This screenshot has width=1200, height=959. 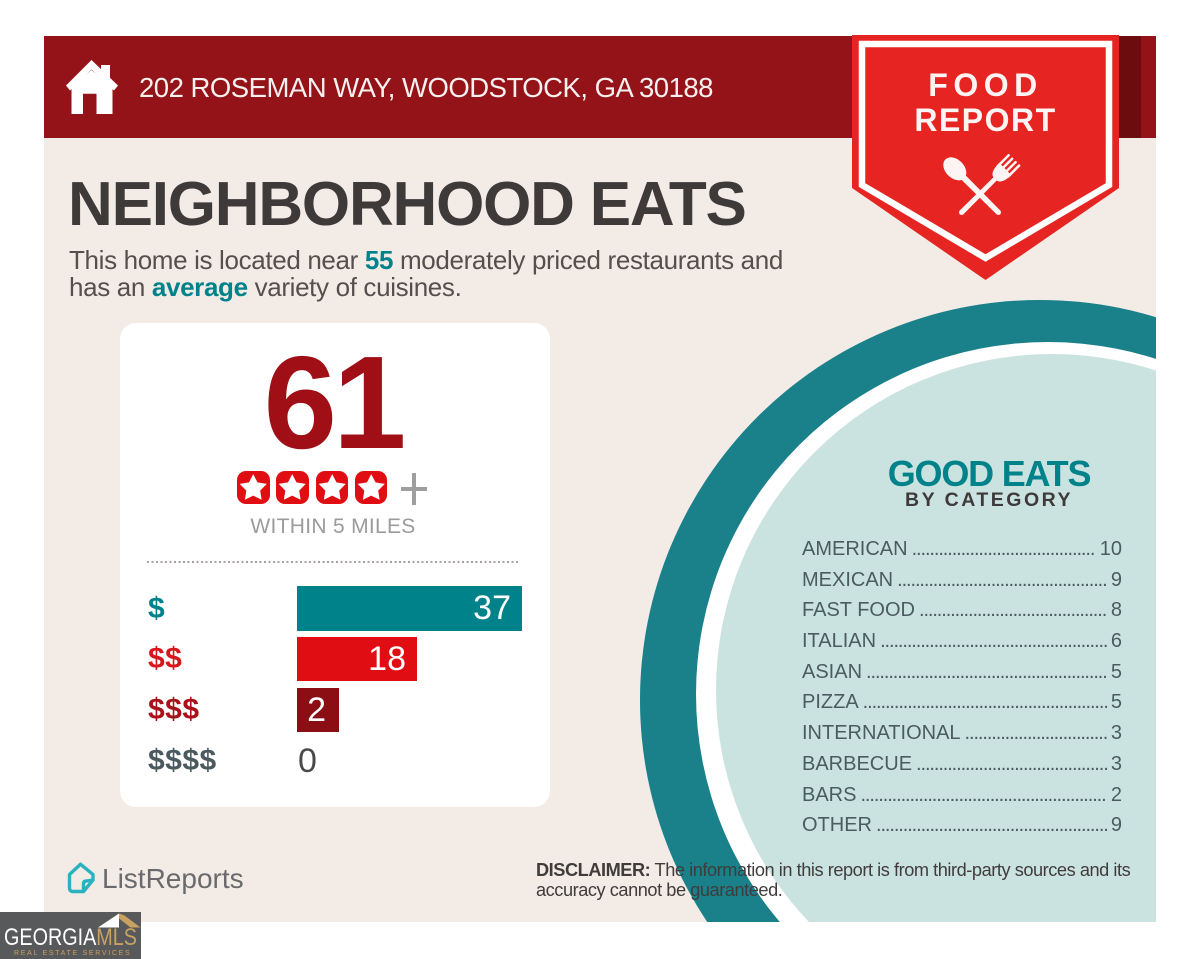 I want to click on svg-text: REPORT, so click(x=985, y=120).